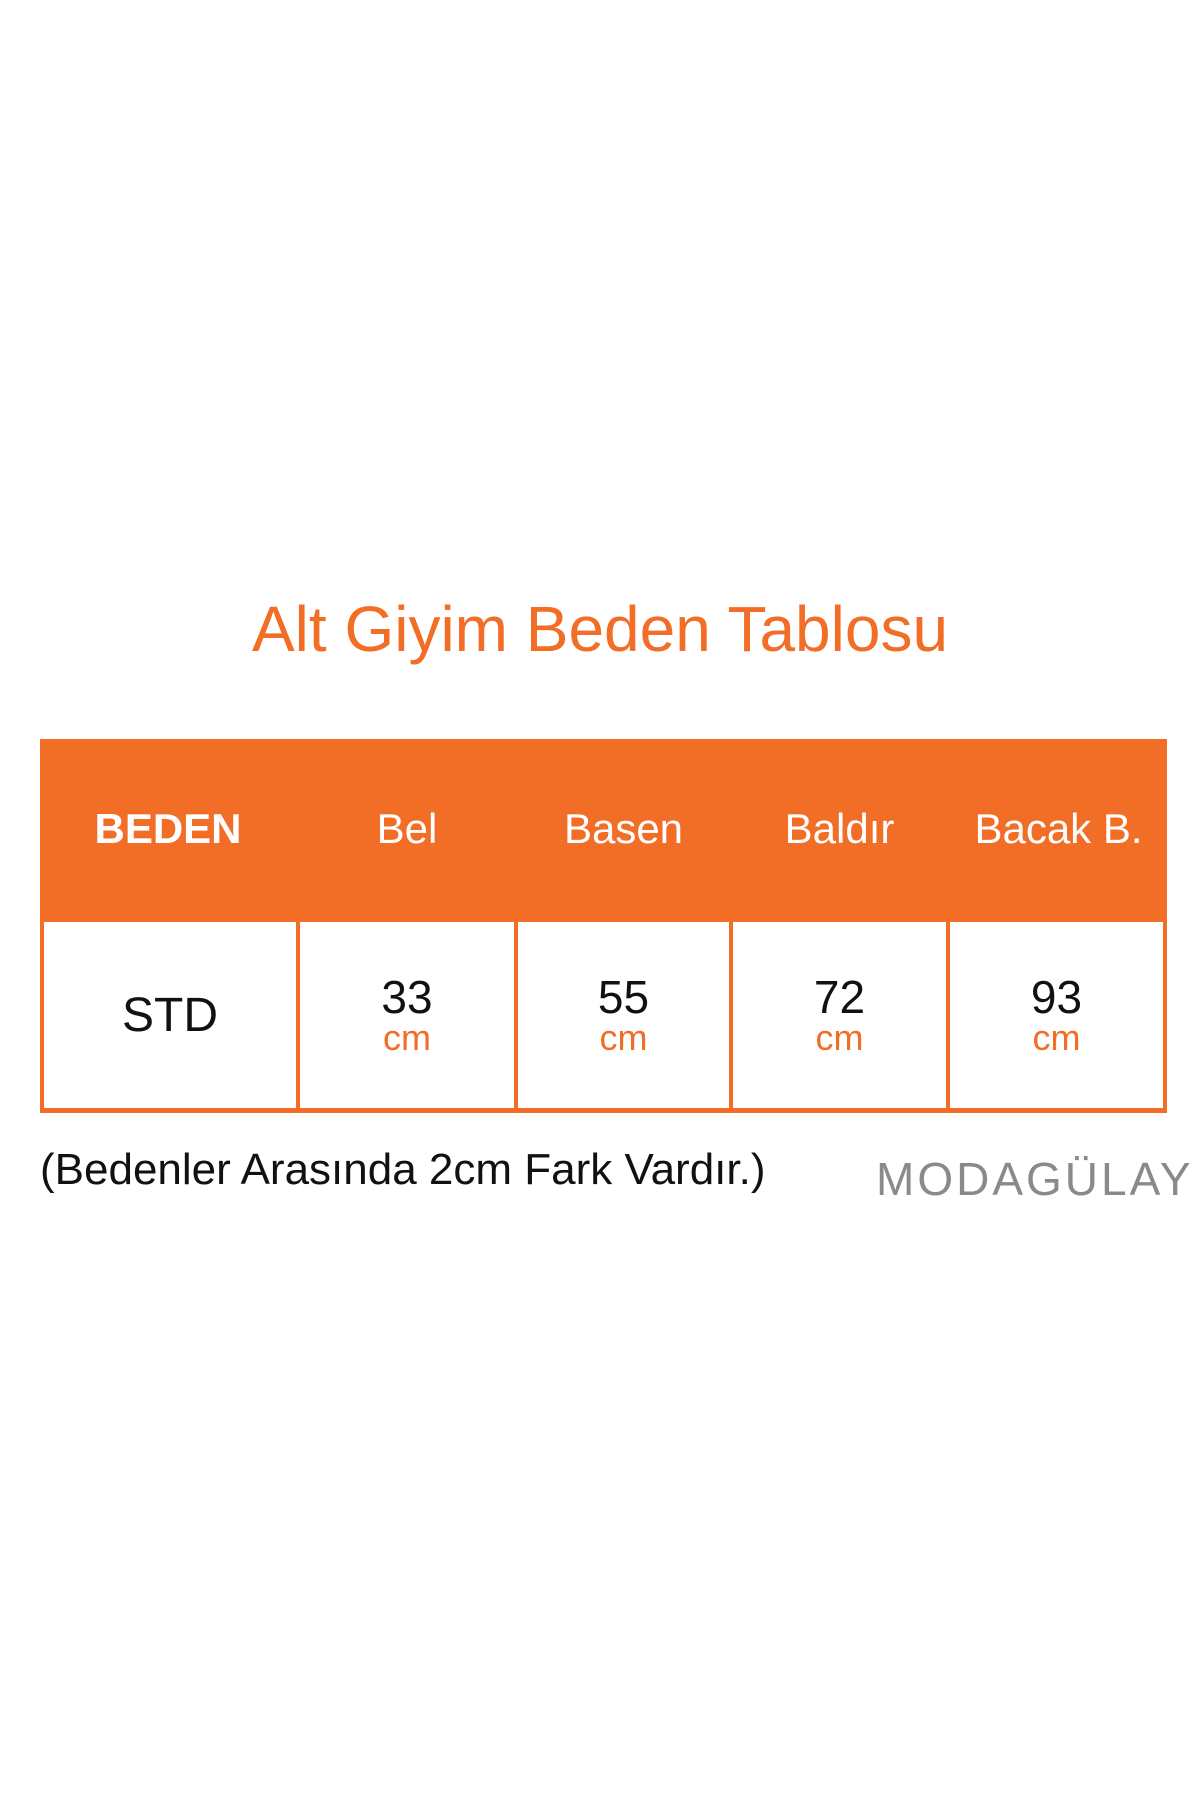 Image resolution: width=1200 pixels, height=1800 pixels. What do you see at coordinates (1035, 1179) in the screenshot?
I see `brand-logo: MODAGÜLAY` at bounding box center [1035, 1179].